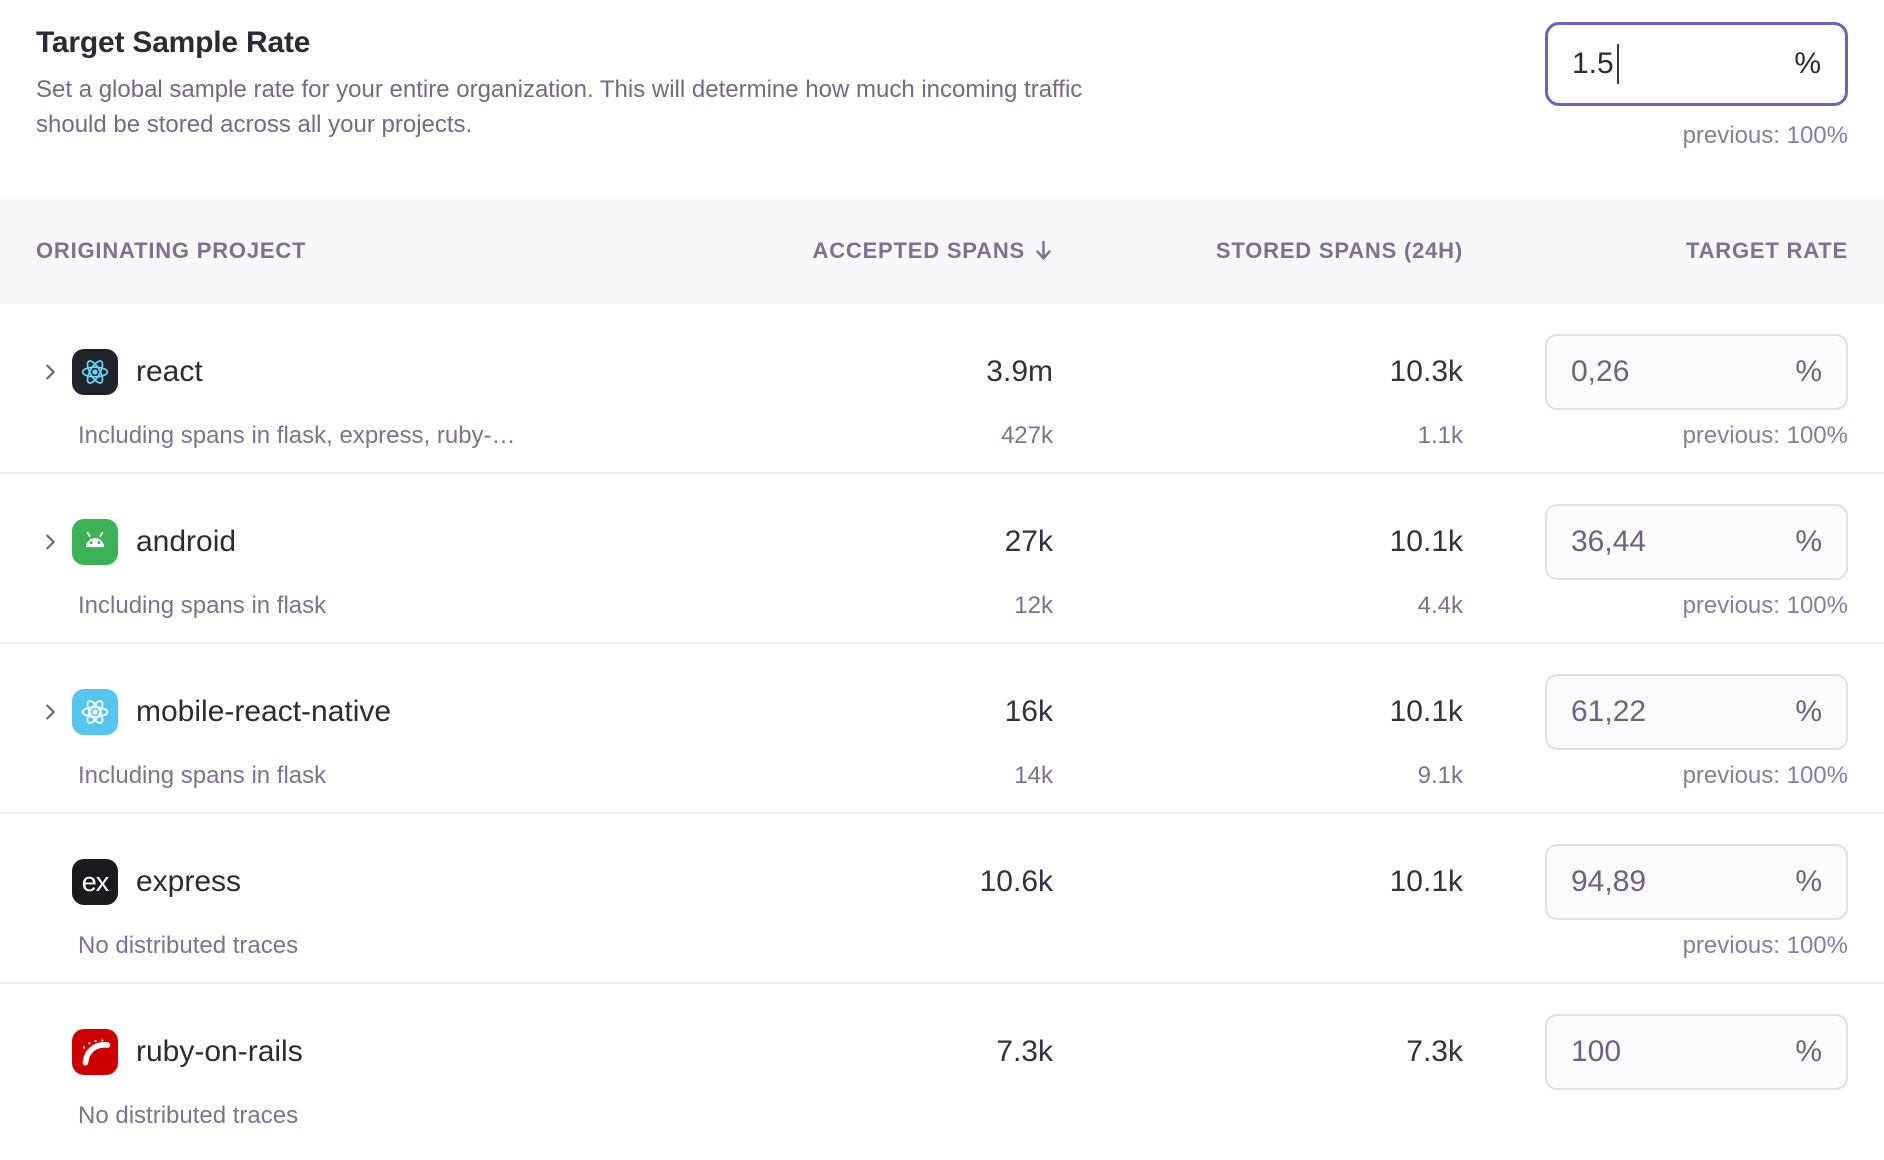 This screenshot has height=1160, width=1884. Describe the element at coordinates (1016, 881) in the screenshot. I see `accepted-spans-value: 10.6k` at that location.